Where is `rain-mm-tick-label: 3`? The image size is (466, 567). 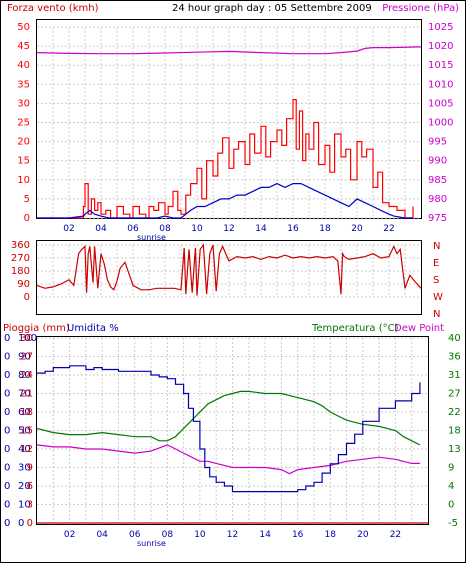
rain-mm-tick-label: 3 is located at coordinates (30, 505).